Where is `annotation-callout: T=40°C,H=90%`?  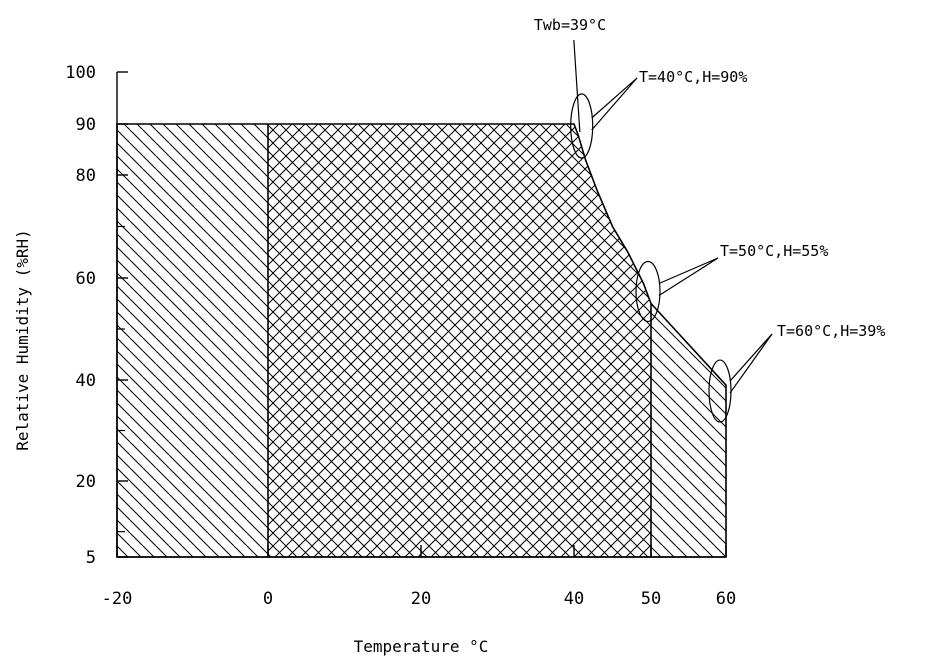 annotation-callout: T=40°C,H=90% is located at coordinates (658, 113).